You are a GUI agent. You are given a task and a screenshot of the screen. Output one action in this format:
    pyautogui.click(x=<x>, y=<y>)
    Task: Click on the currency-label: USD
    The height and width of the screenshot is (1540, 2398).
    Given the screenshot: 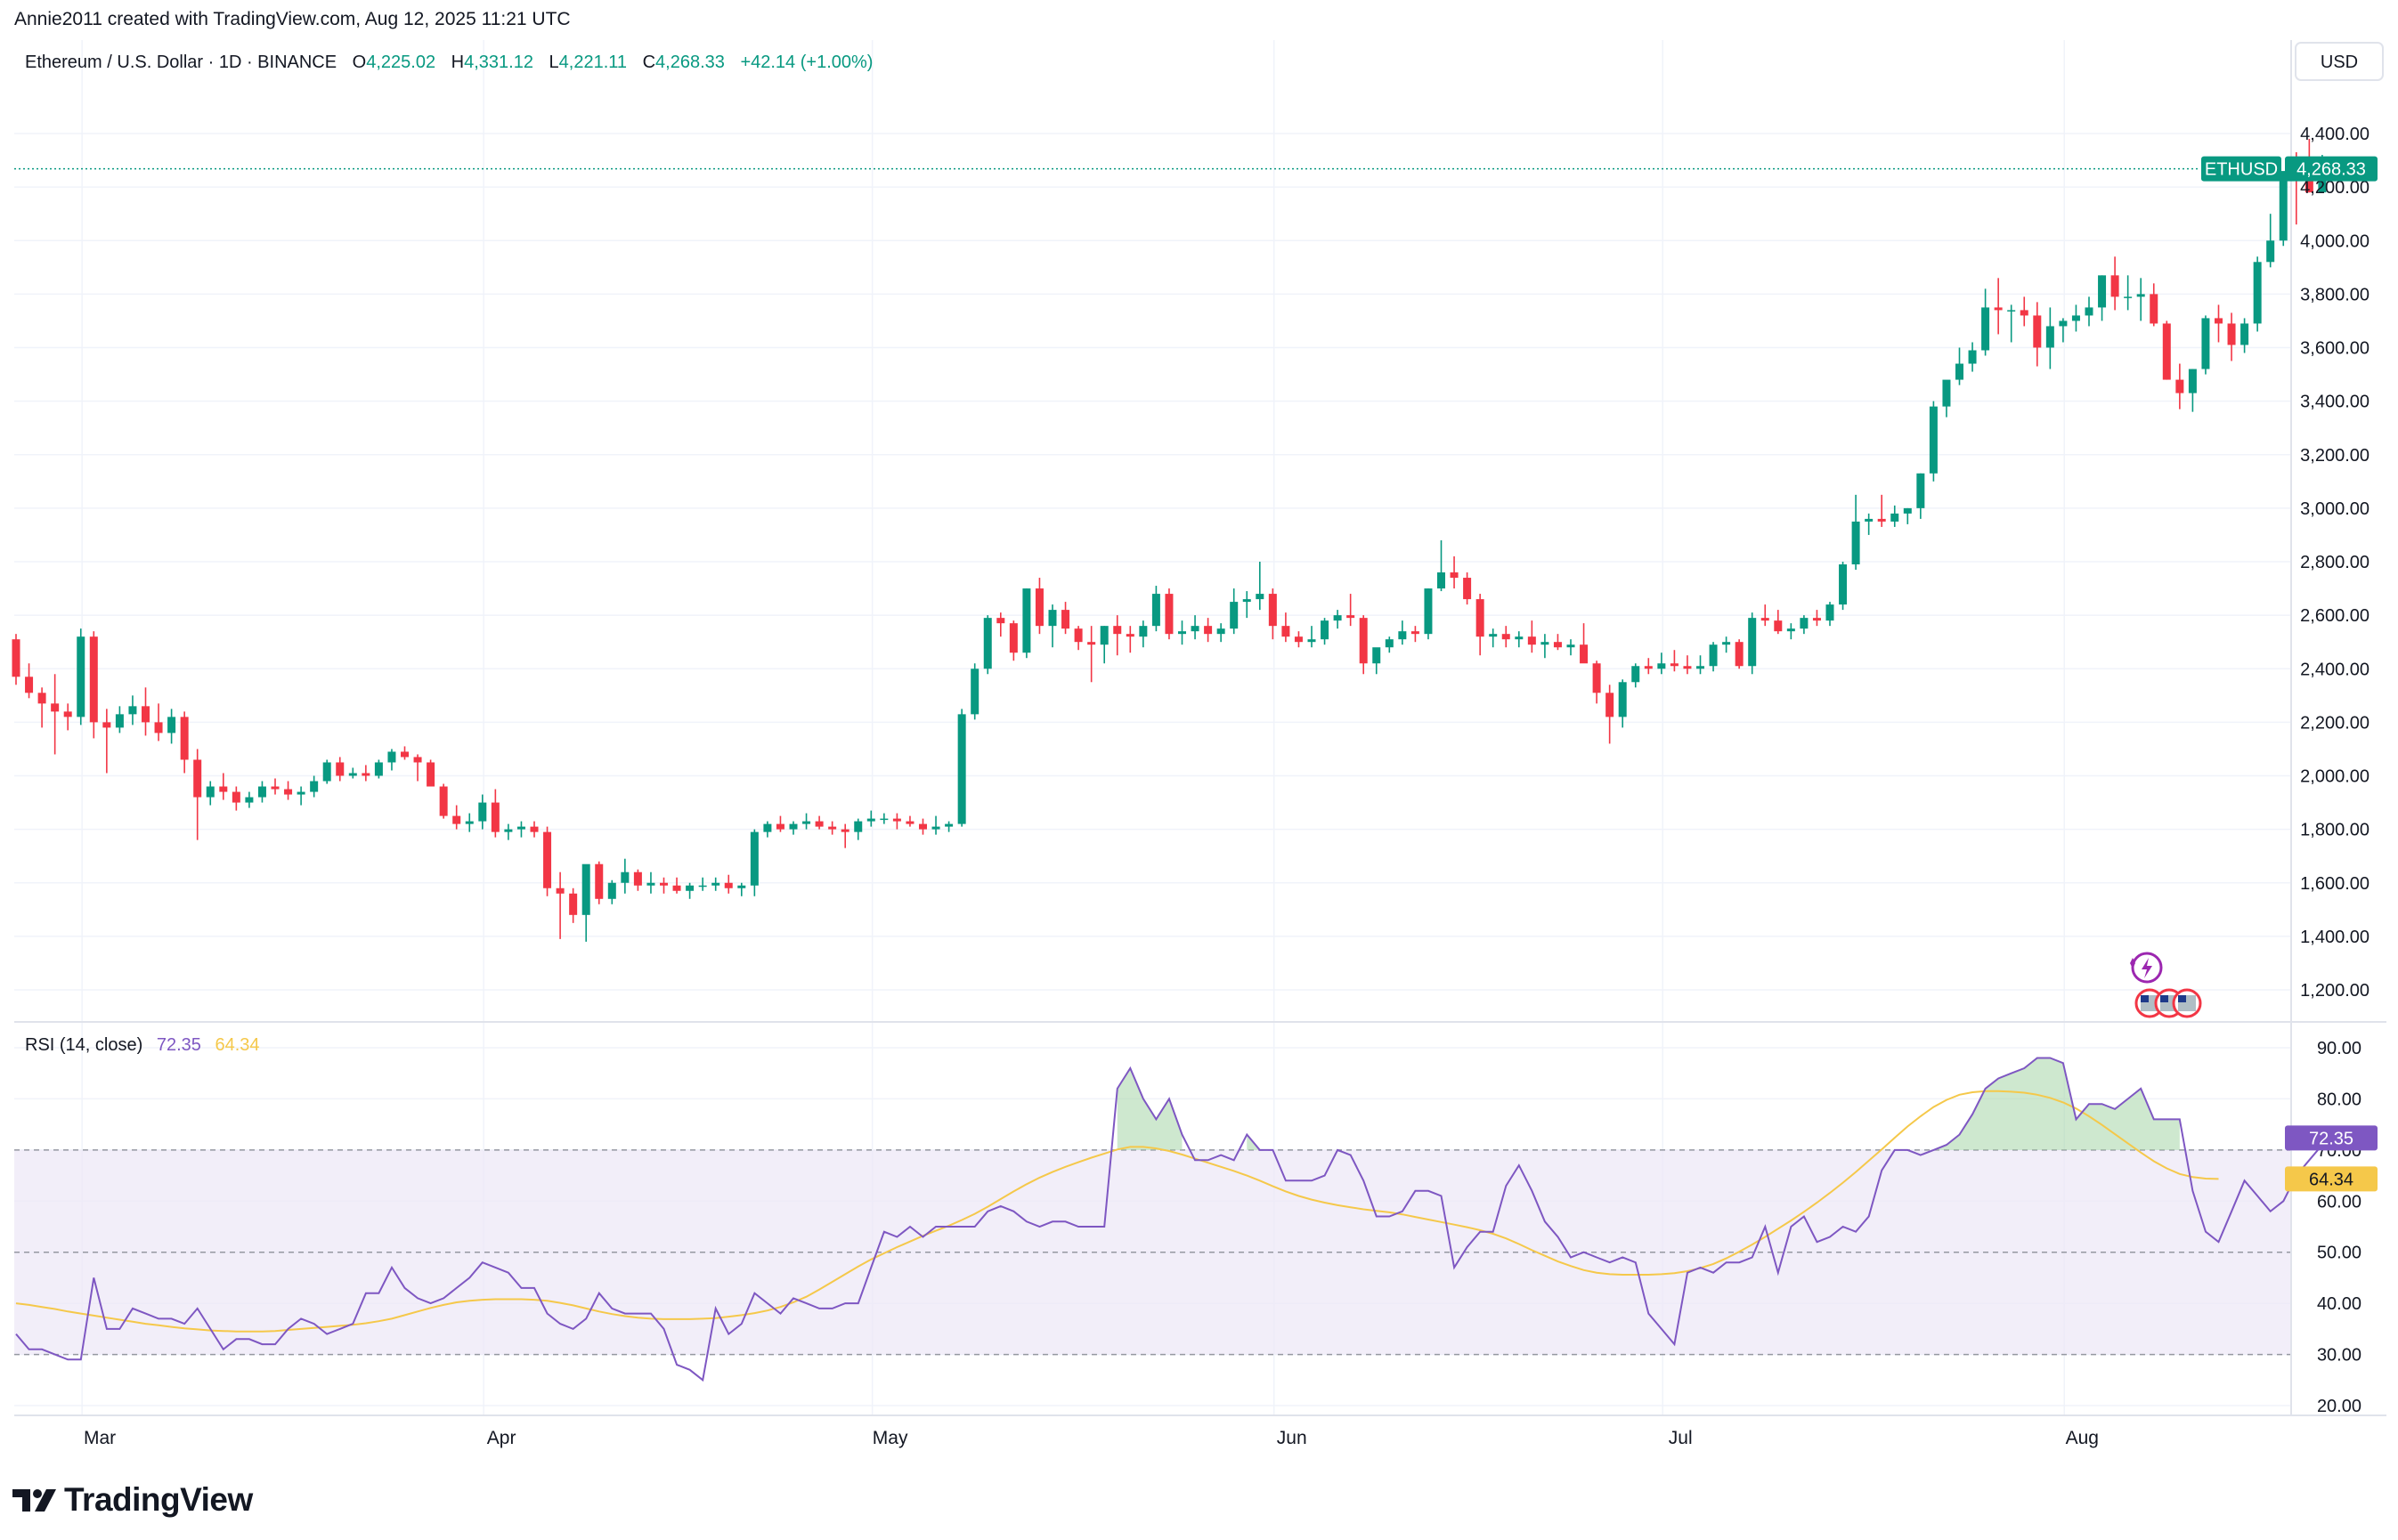 What is the action you would take?
    pyautogui.click(x=2340, y=63)
    